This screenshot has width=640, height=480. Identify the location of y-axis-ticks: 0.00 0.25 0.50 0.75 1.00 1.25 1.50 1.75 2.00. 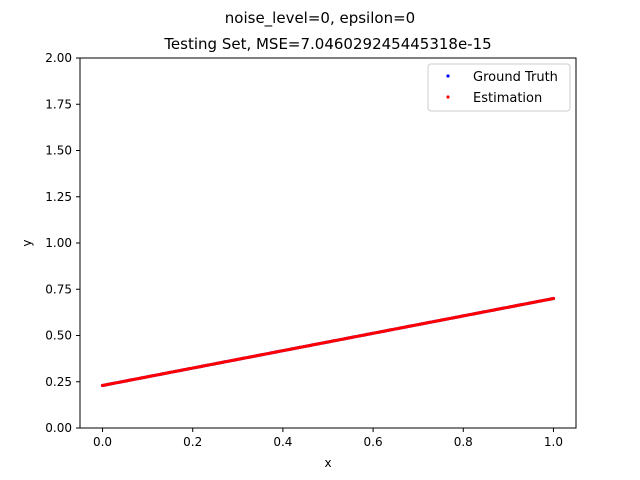
(62, 243).